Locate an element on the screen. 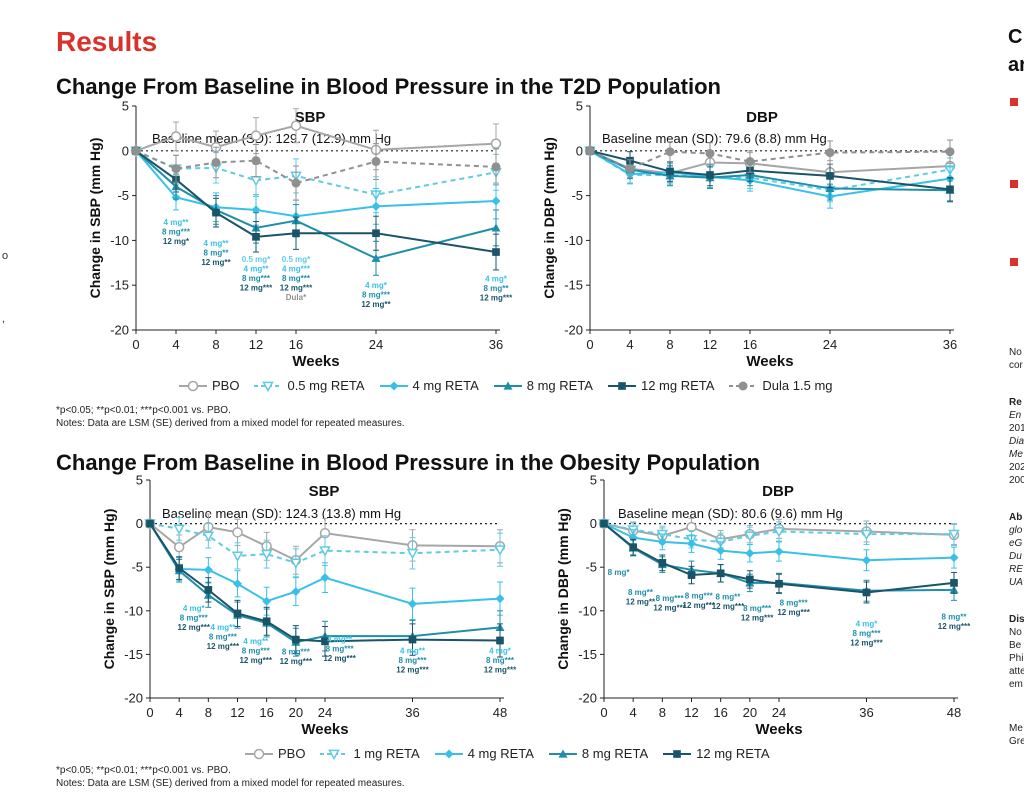  x-tick-label: 24 is located at coordinates (325, 712).